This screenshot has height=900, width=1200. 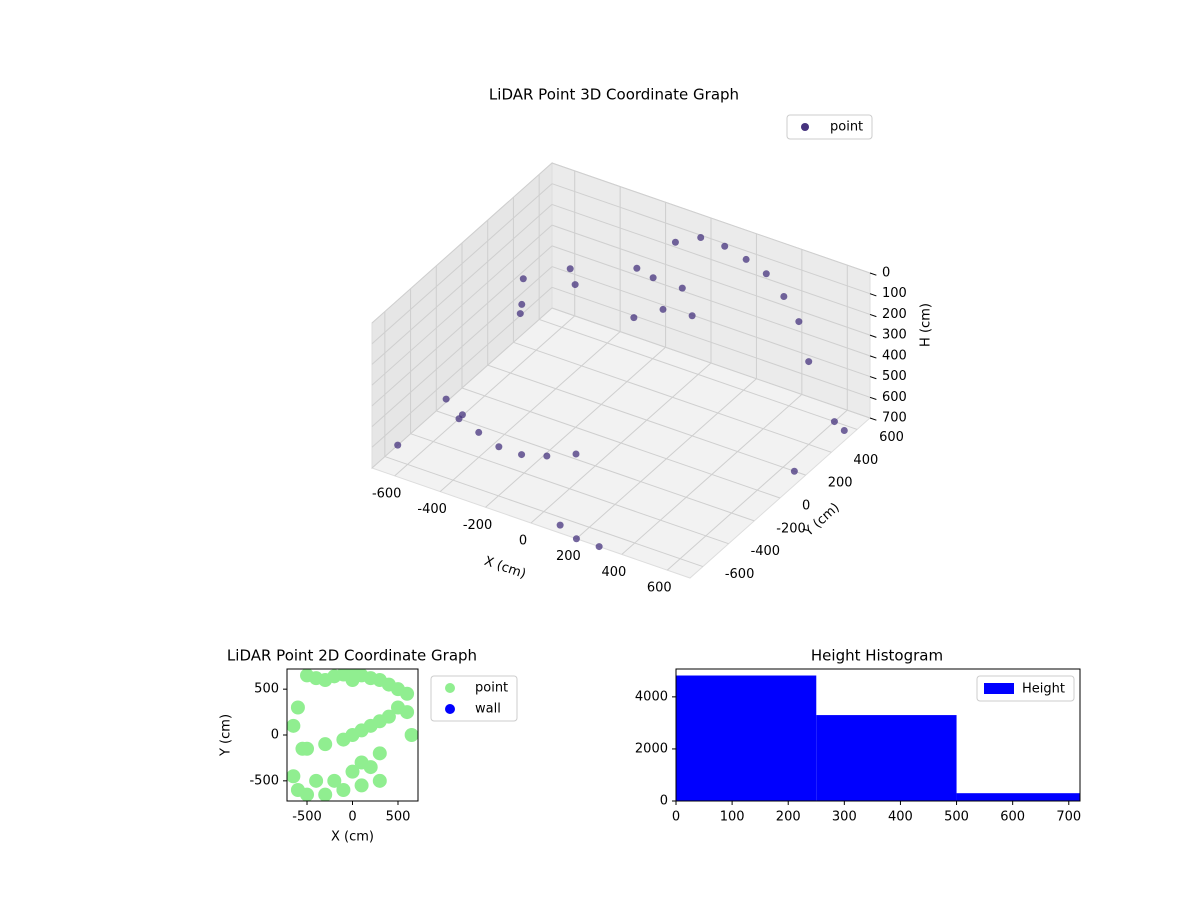 I want to click on legend-label: Height, so click(x=1043, y=689).